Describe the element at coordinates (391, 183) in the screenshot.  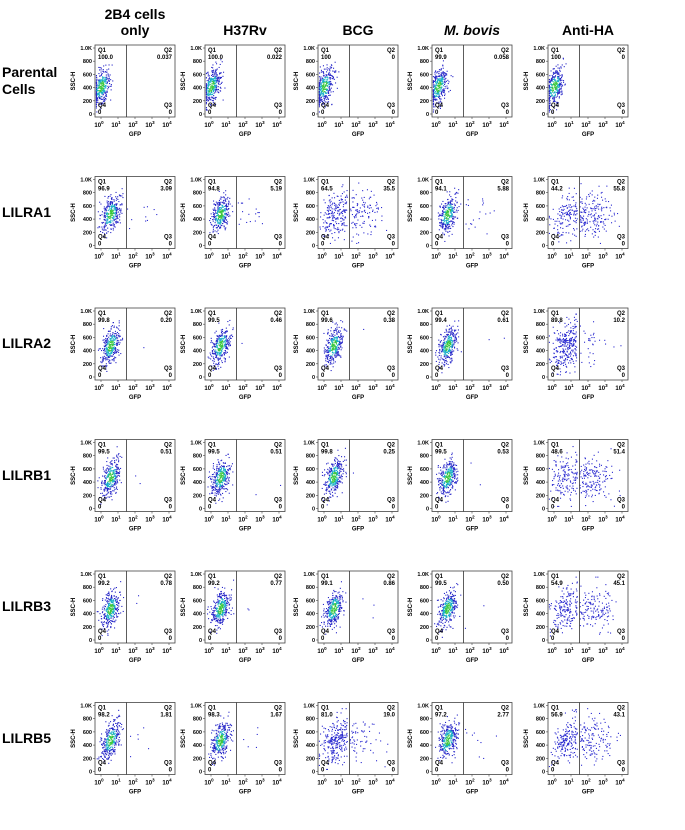
I see `quadrant-label: Q2` at that location.